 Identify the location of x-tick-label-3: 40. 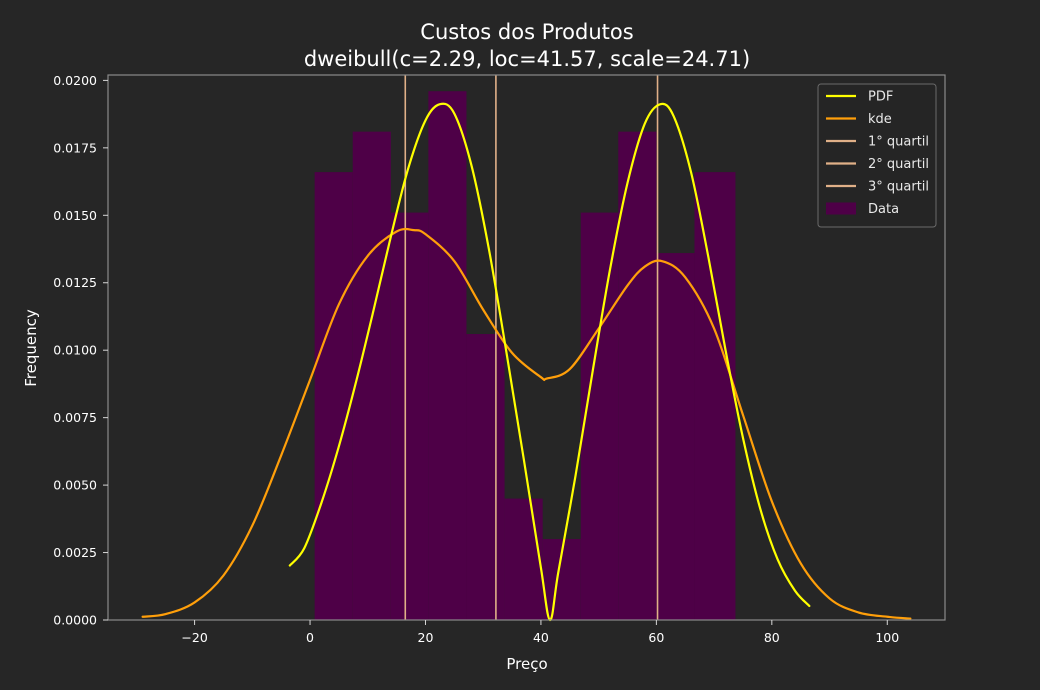
(541, 637).